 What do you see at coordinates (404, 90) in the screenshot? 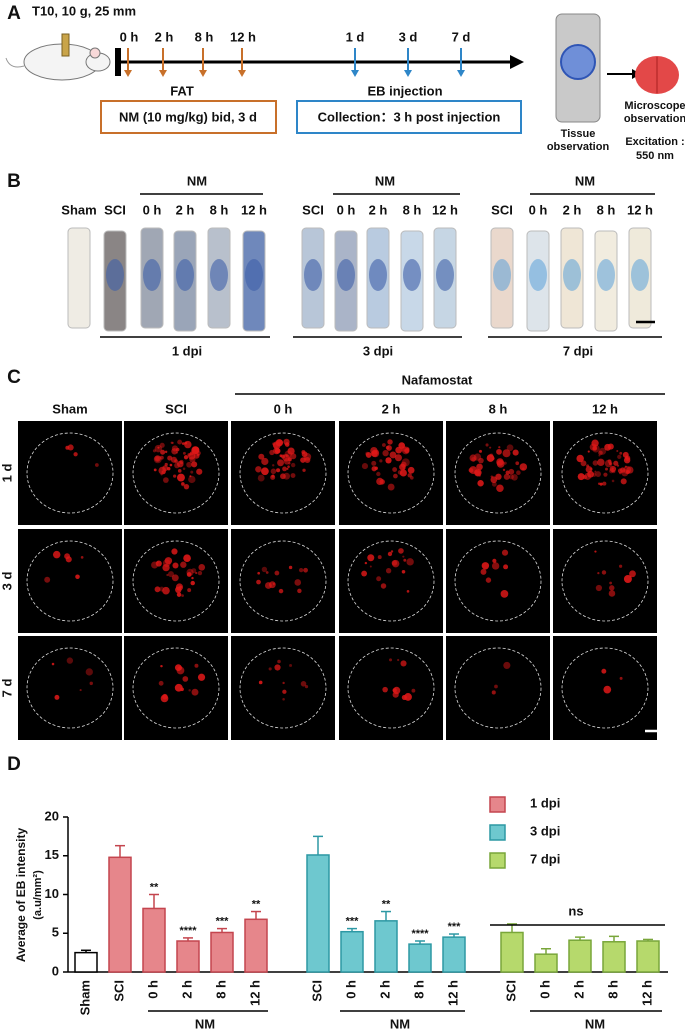
I see `eb-label: EB injection` at bounding box center [404, 90].